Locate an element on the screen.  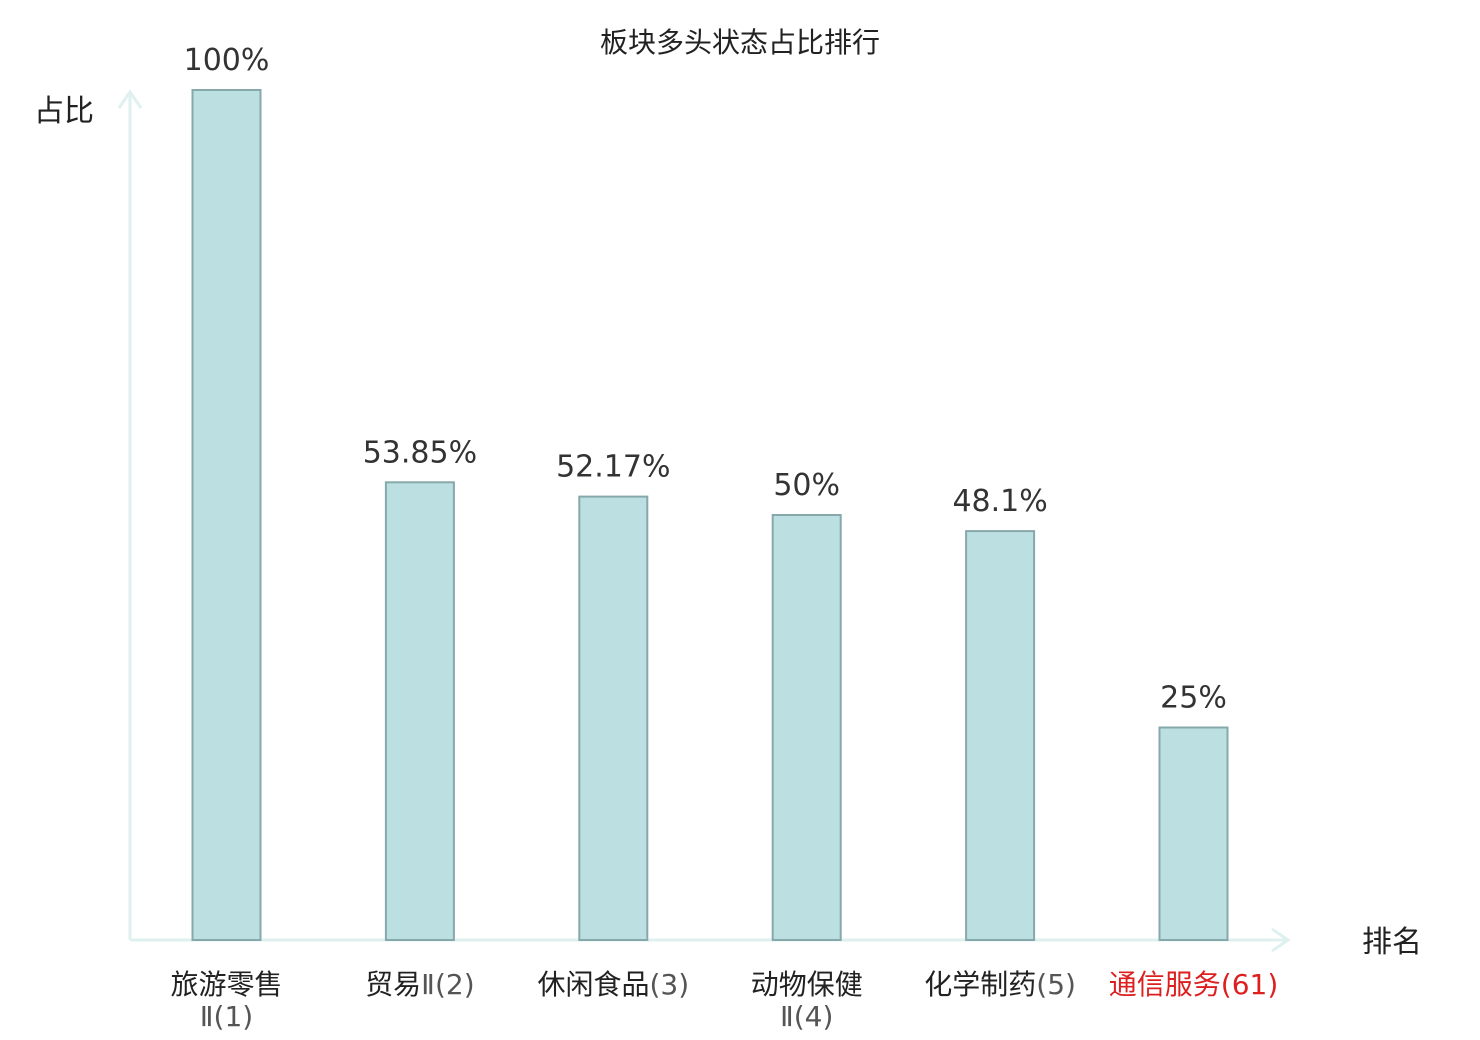
x-tick-label-text: 化学制药(5) is located at coordinates (1000, 984).